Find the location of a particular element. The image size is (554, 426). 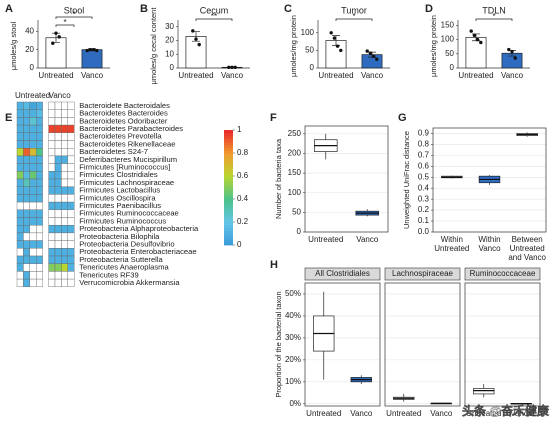

colorbar-tick-label: 1 is located at coordinates (239, 129).